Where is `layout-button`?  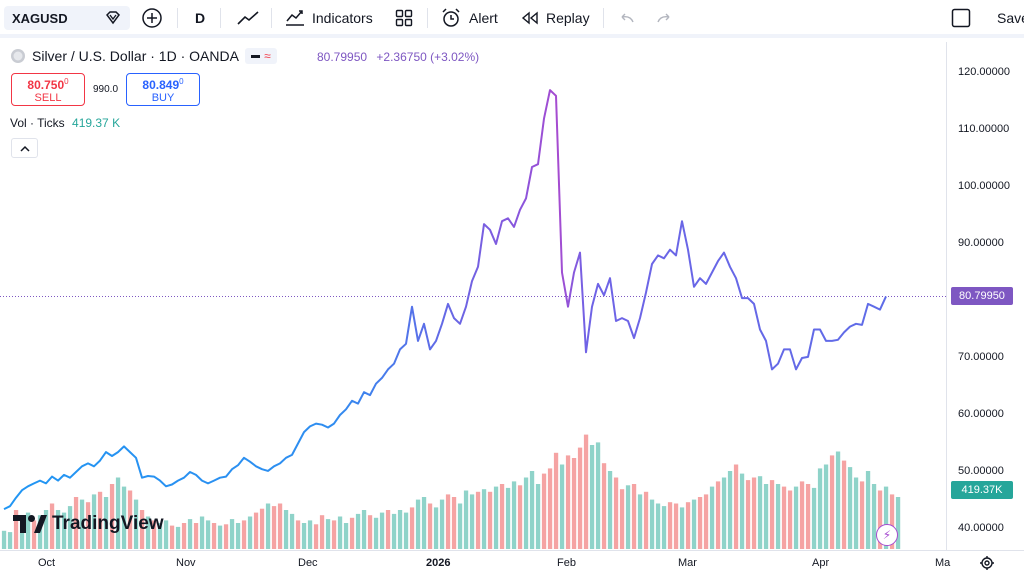
layout-button is located at coordinates (961, 18).